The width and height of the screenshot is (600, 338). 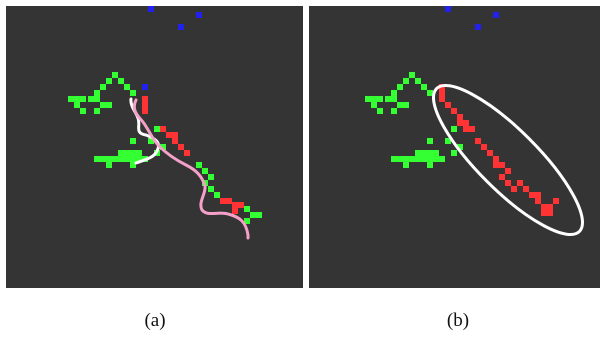 I want to click on white-ellipse-b, so click(x=508, y=160).